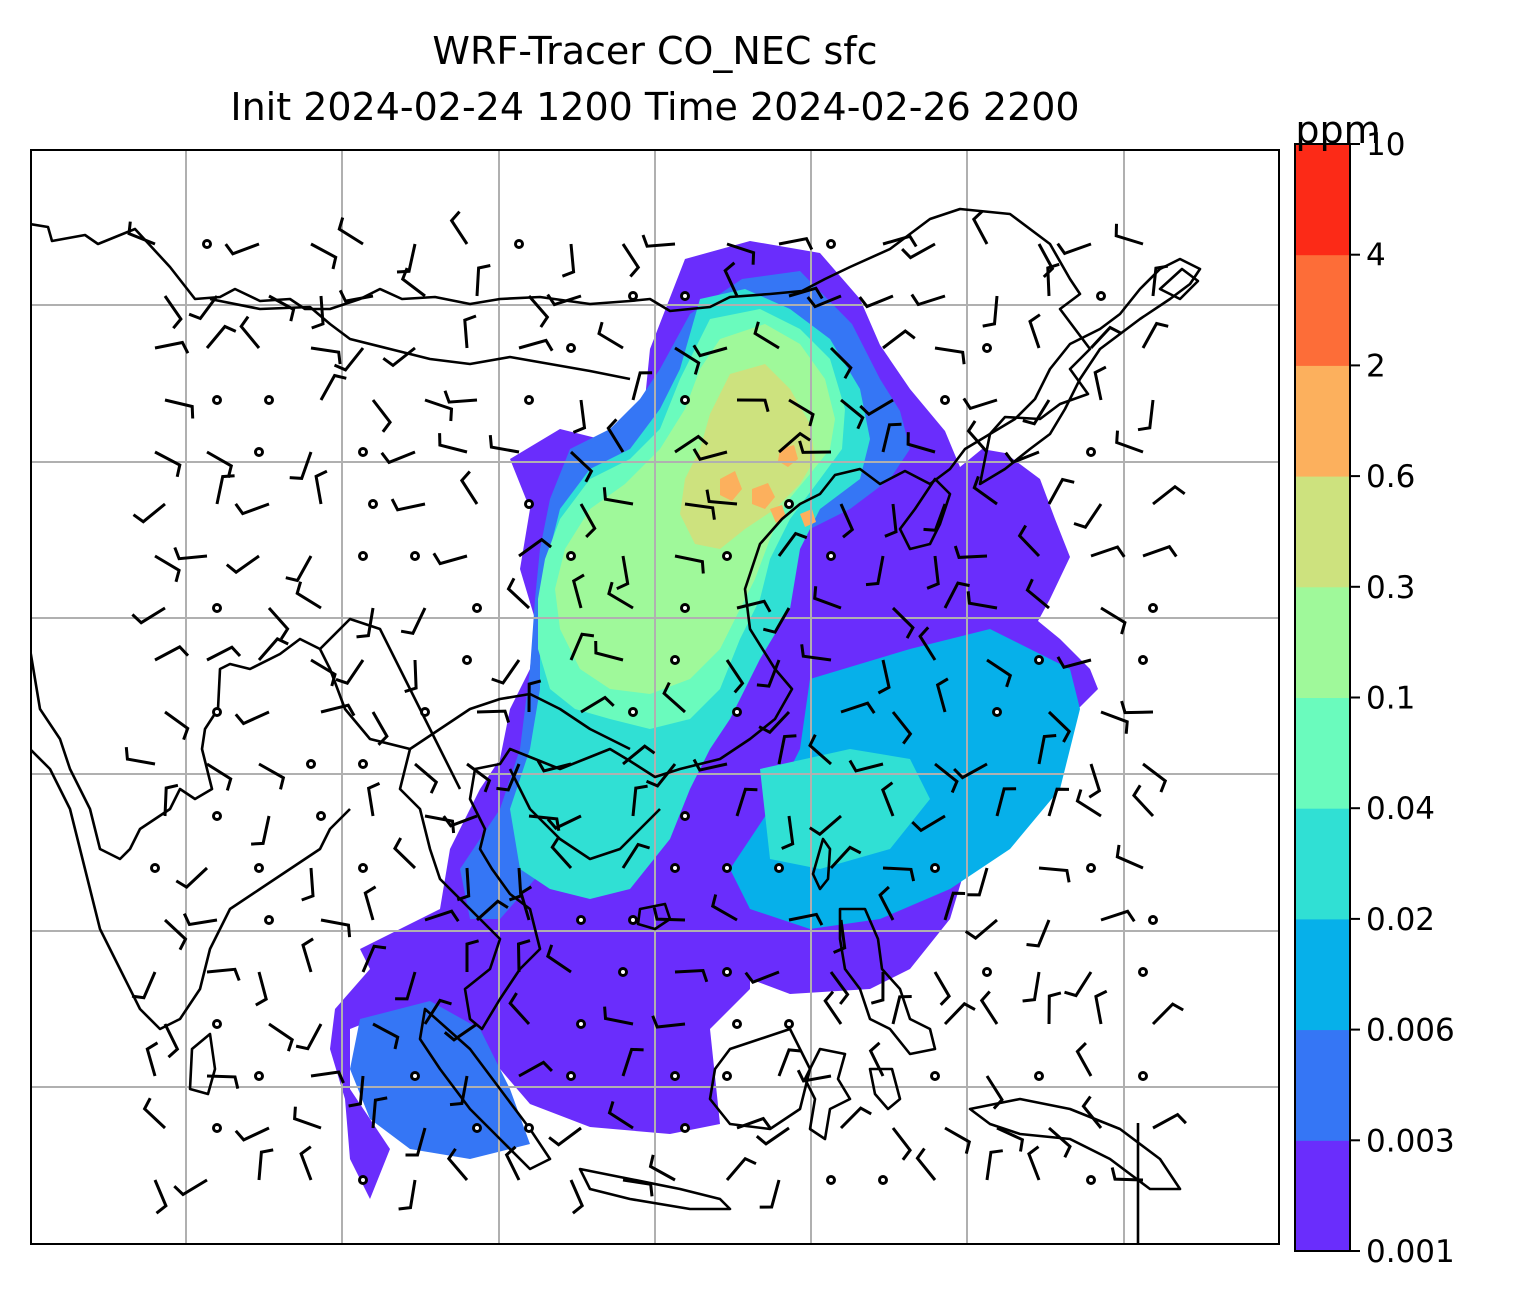 The width and height of the screenshot is (1528, 1306). I want to click on coastline-hainan, so click(654, 916).